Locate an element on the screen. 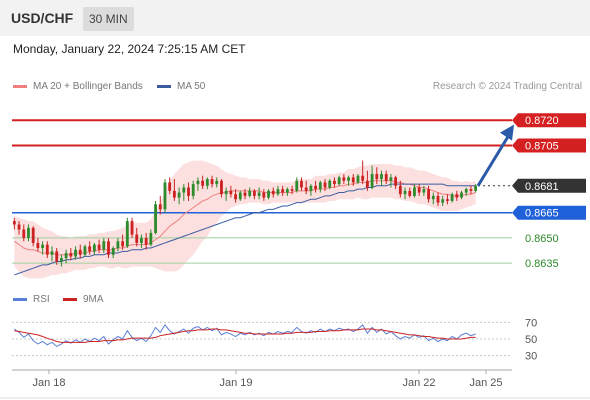 This screenshot has width=590, height=400. forecast-arrow-shaft is located at coordinates (493, 161).